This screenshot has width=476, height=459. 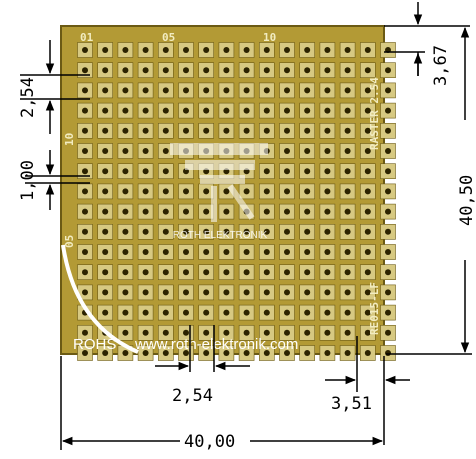 What do you see at coordinates (351, 404) in the screenshot?
I see `dim-right-offset: 3,51` at bounding box center [351, 404].